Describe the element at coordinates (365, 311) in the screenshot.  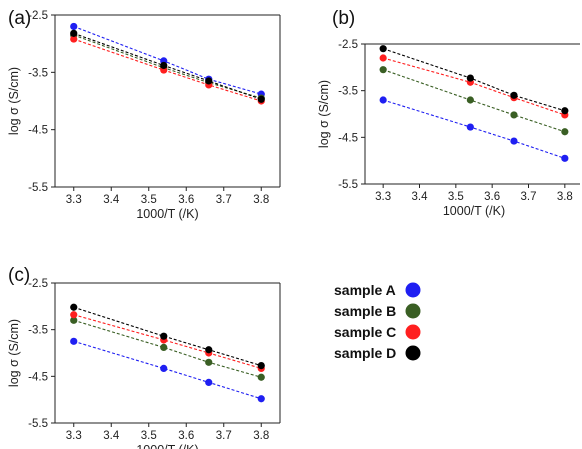
I see `legend-label: sample B` at that location.